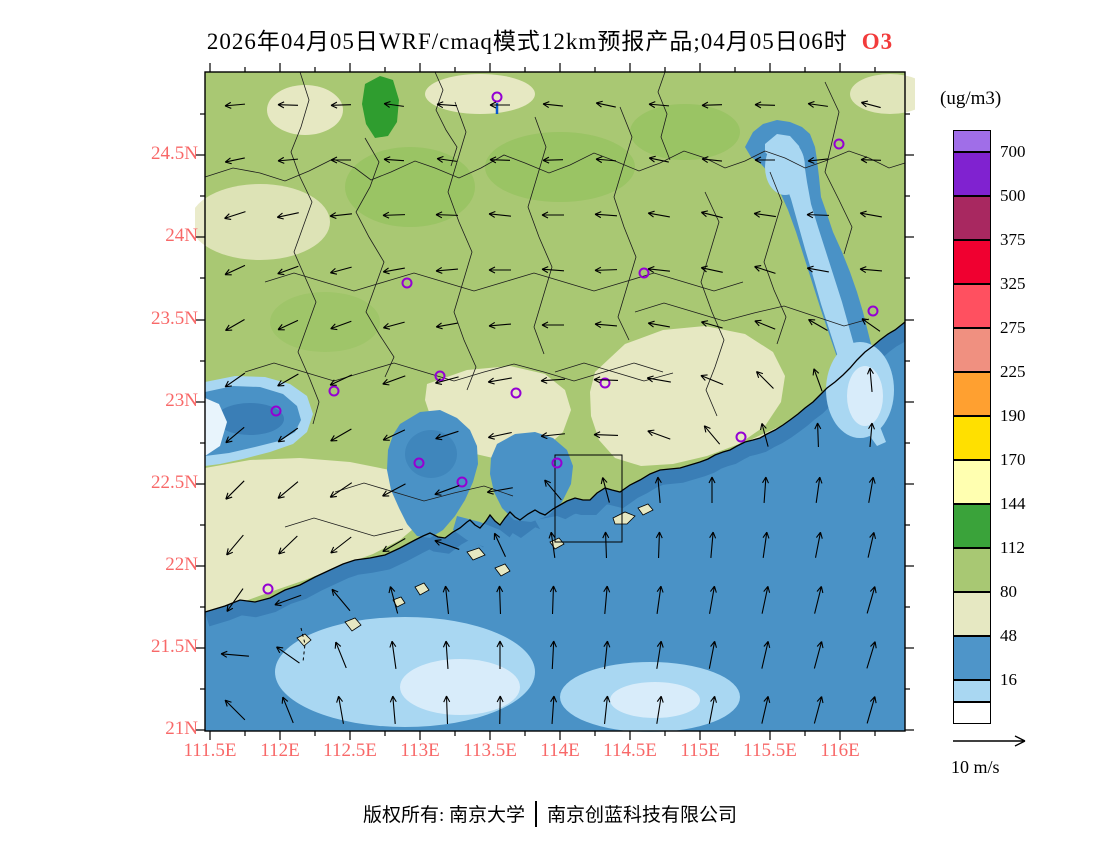  Describe the element at coordinates (422, 589) in the screenshot. I see `island-outline` at that location.